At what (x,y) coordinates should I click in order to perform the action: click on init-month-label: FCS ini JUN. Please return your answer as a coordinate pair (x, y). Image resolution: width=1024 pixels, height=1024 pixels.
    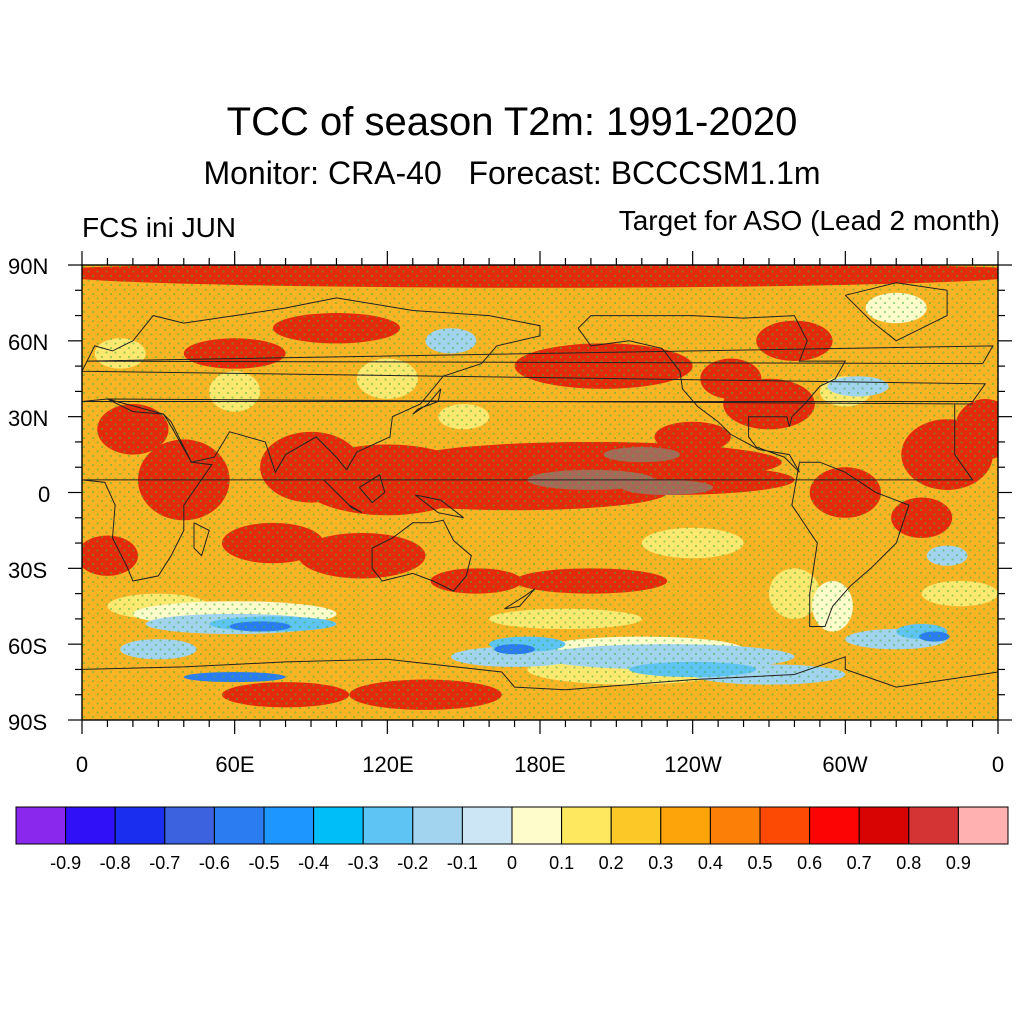
    Looking at the image, I should click on (159, 227).